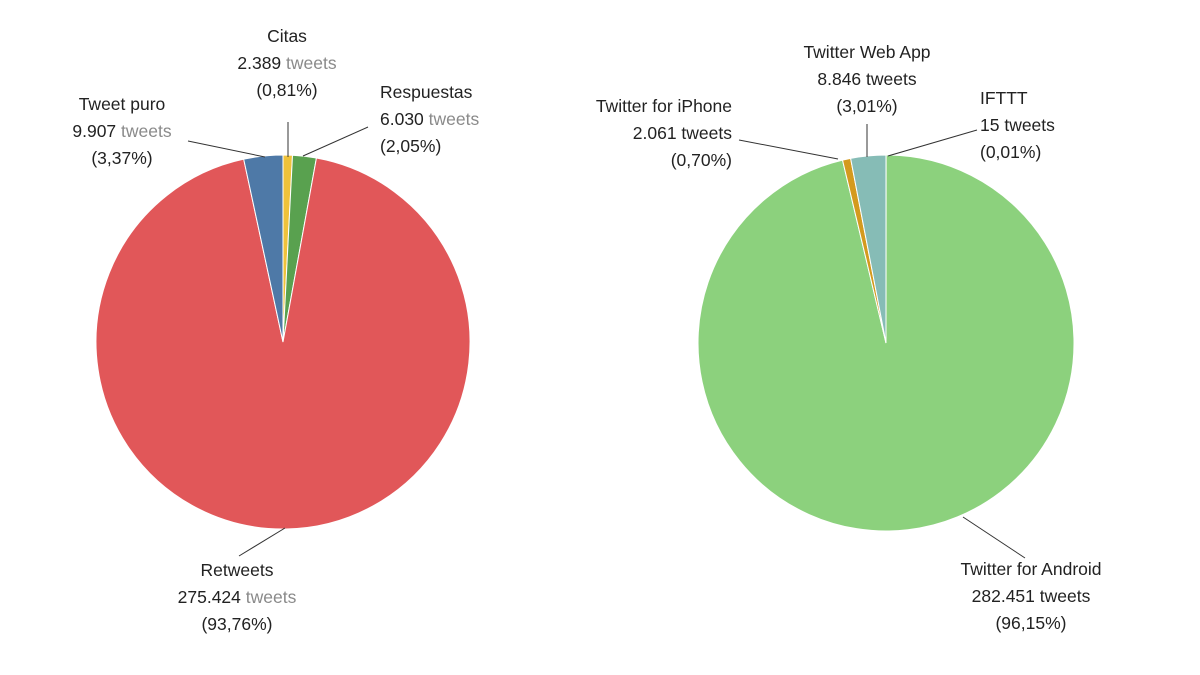 This screenshot has height=675, width=1200. Describe the element at coordinates (1004, 98) in the screenshot. I see `slice-name: IFTTT` at that location.